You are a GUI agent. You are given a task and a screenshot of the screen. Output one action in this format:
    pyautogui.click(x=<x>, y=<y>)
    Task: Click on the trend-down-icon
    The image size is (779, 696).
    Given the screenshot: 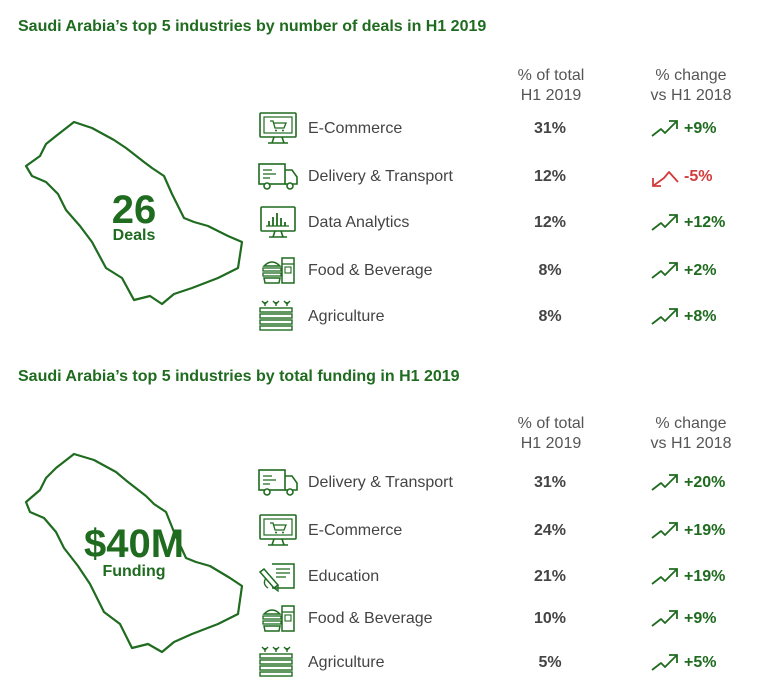 What is the action you would take?
    pyautogui.click(x=665, y=179)
    